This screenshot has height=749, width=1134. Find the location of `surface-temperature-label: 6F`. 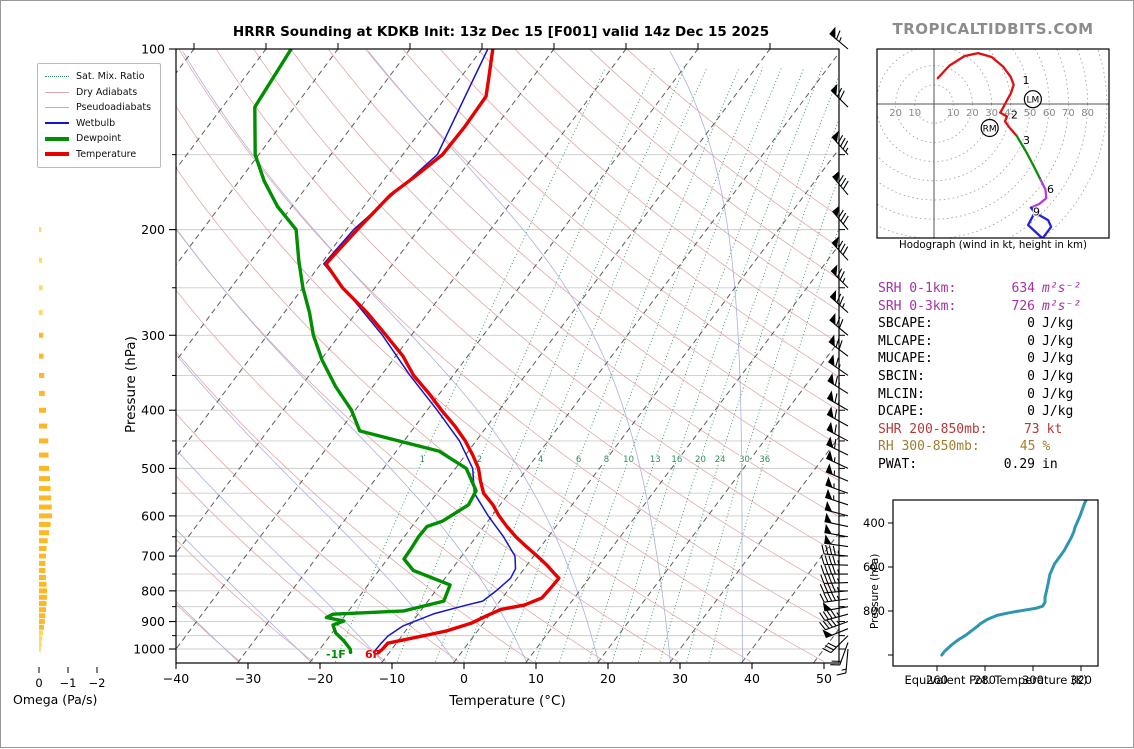

surface-temperature-label: 6F is located at coordinates (372, 654).